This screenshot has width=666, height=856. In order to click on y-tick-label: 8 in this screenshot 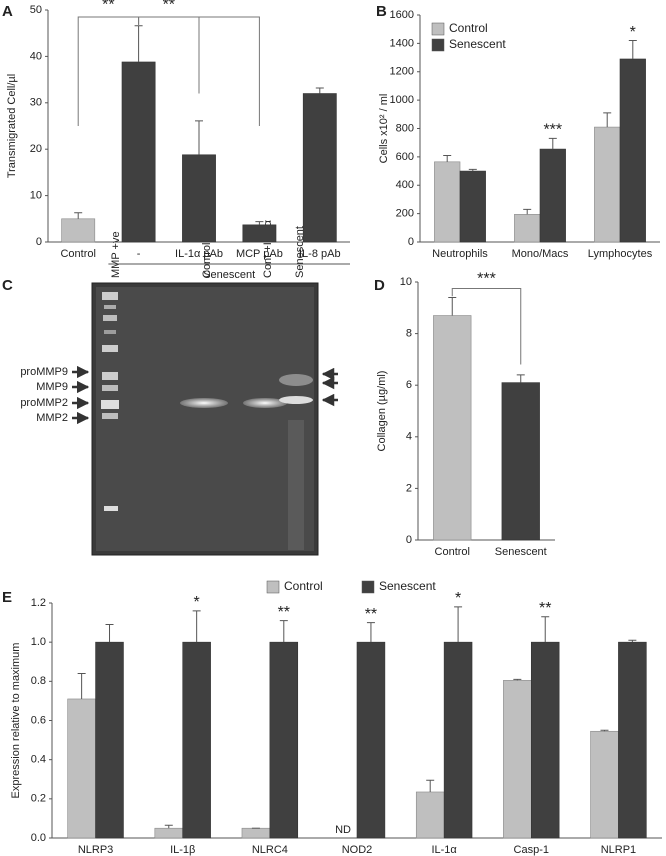, I will do `click(409, 334)`.